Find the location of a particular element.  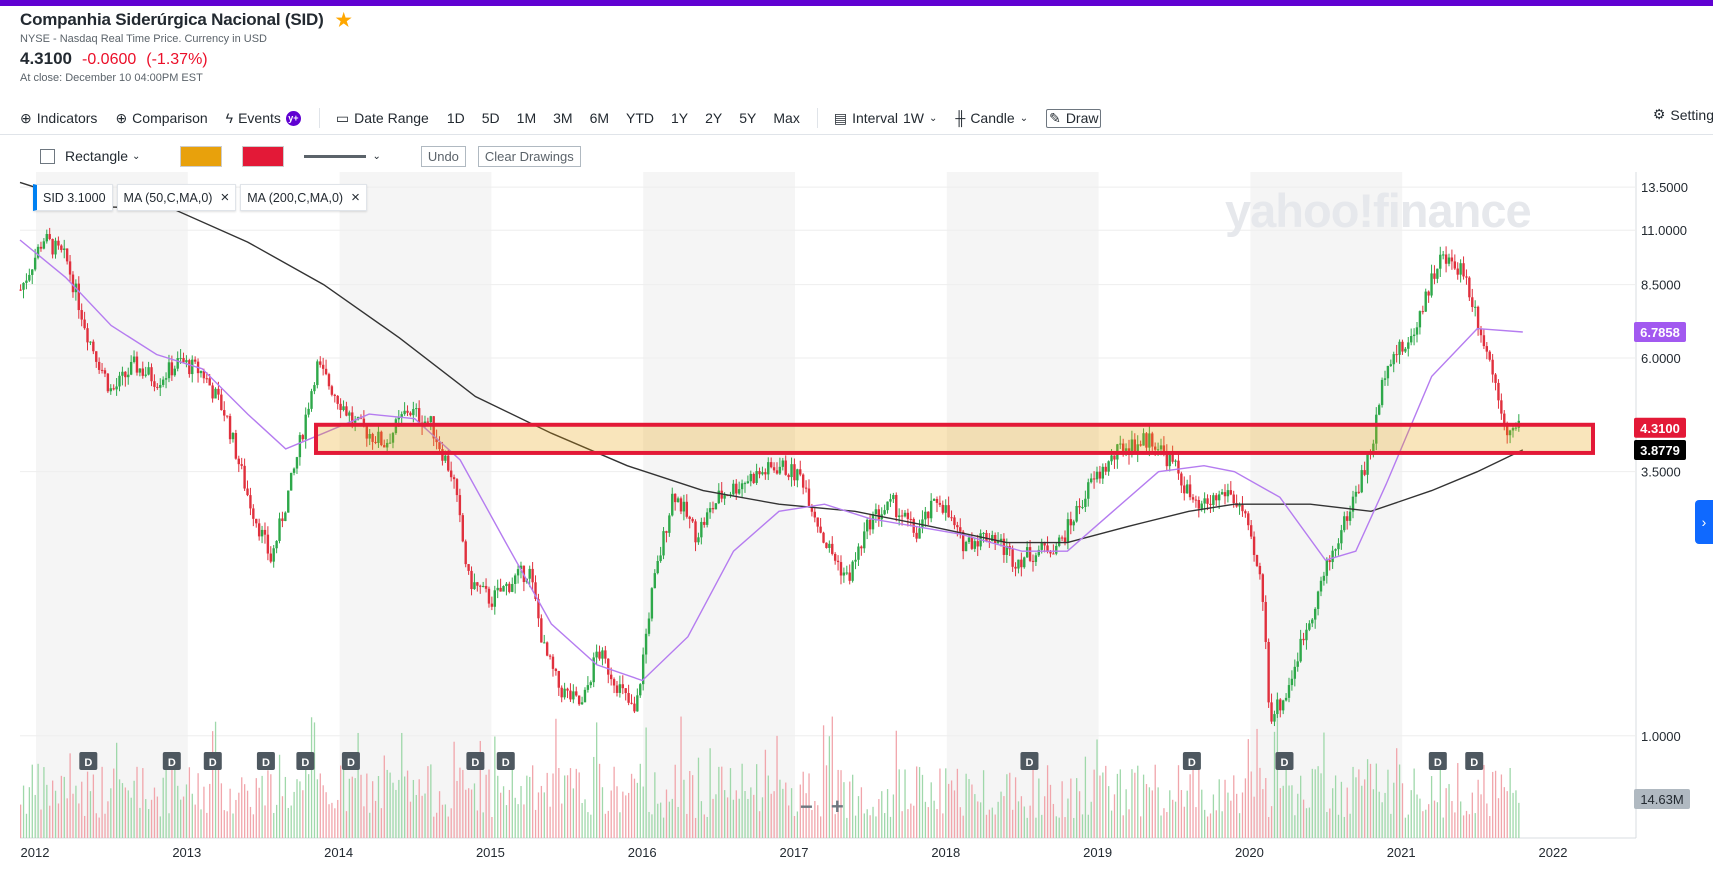

range-1d: 1D is located at coordinates (455, 118).